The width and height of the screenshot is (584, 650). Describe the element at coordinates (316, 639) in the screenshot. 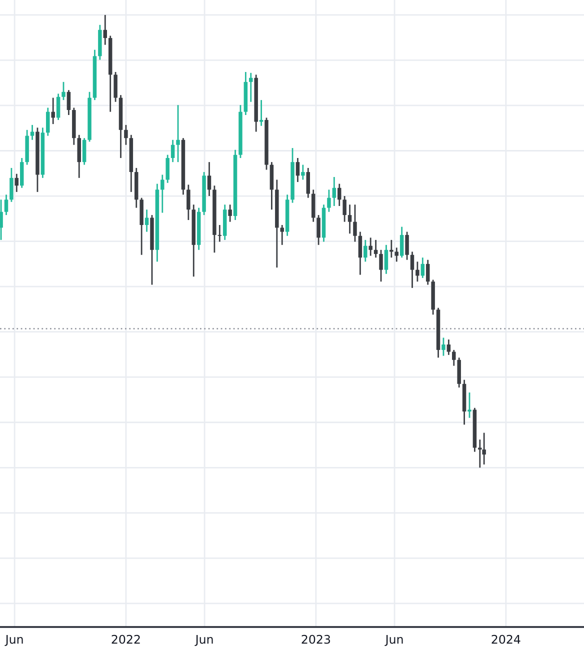

I see `x-tick-label: 2023` at that location.